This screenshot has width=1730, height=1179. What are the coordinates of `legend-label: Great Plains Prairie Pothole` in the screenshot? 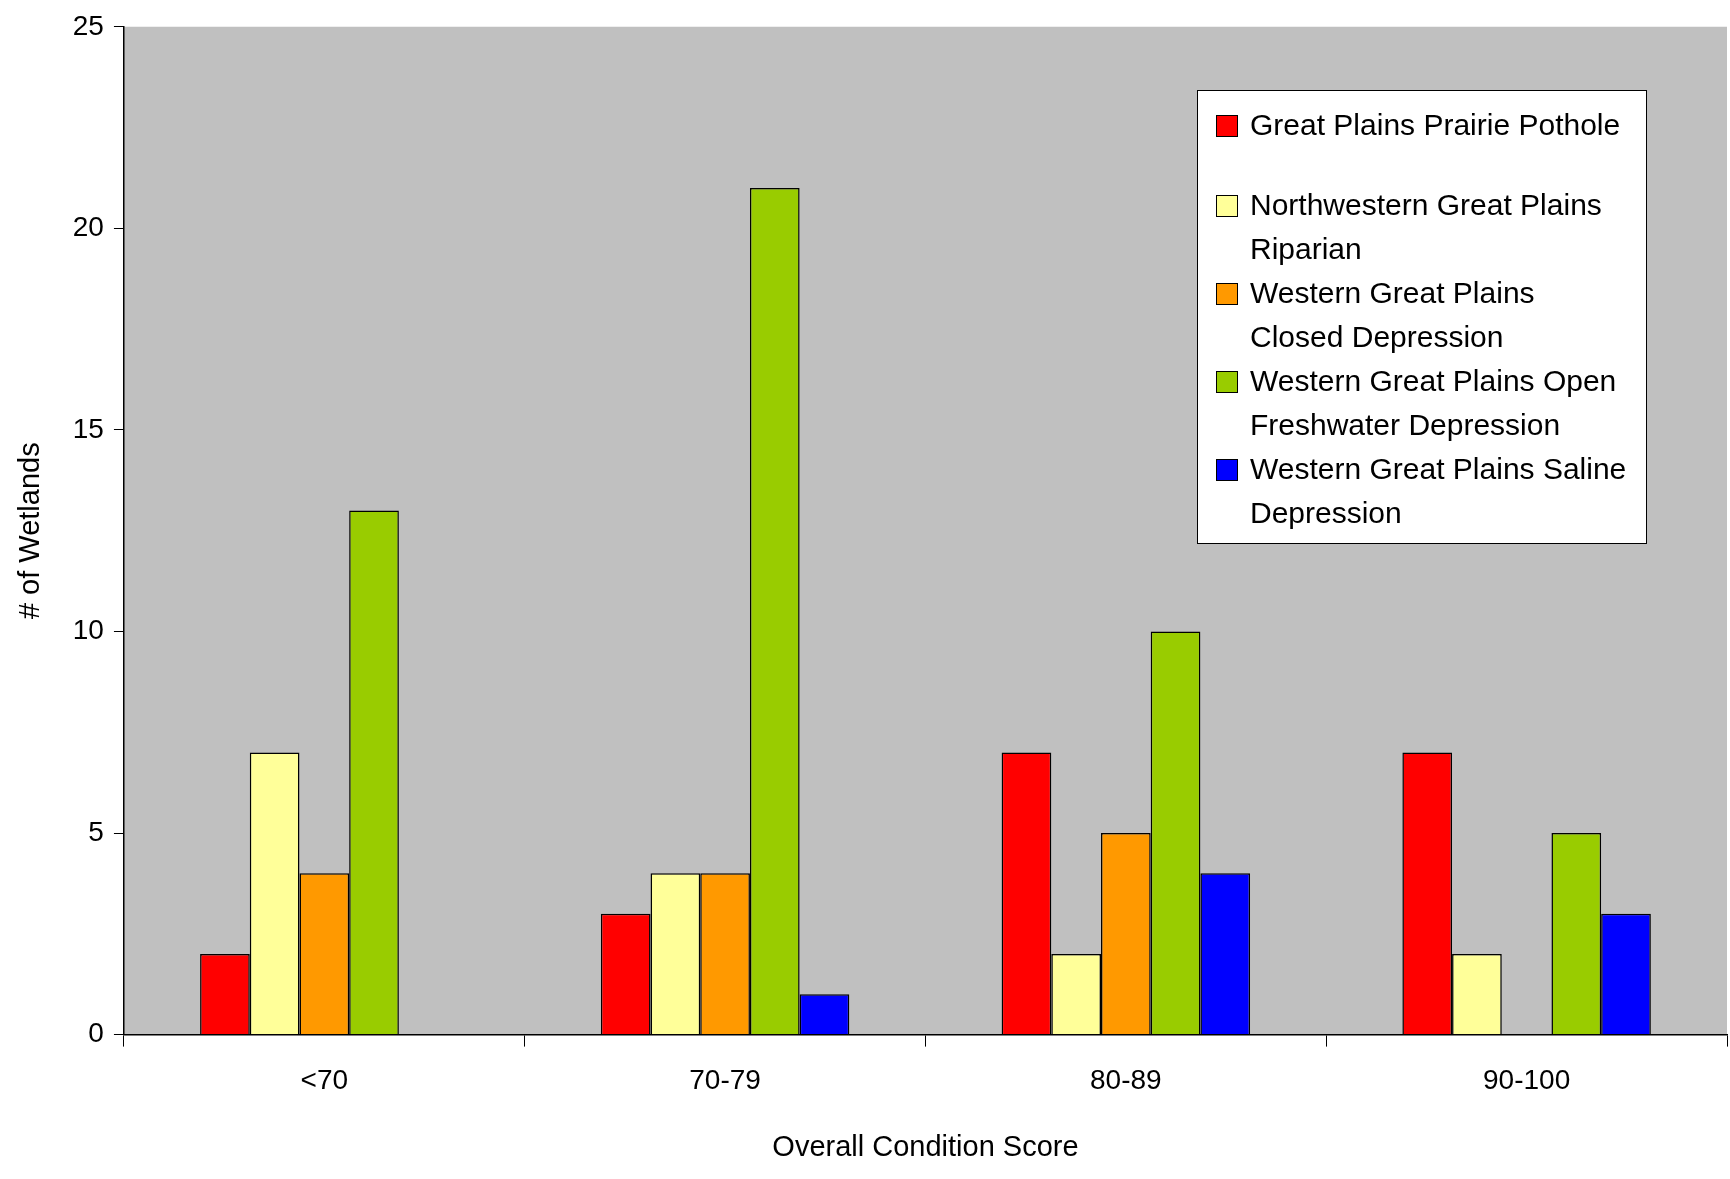 It's located at (1435, 125).